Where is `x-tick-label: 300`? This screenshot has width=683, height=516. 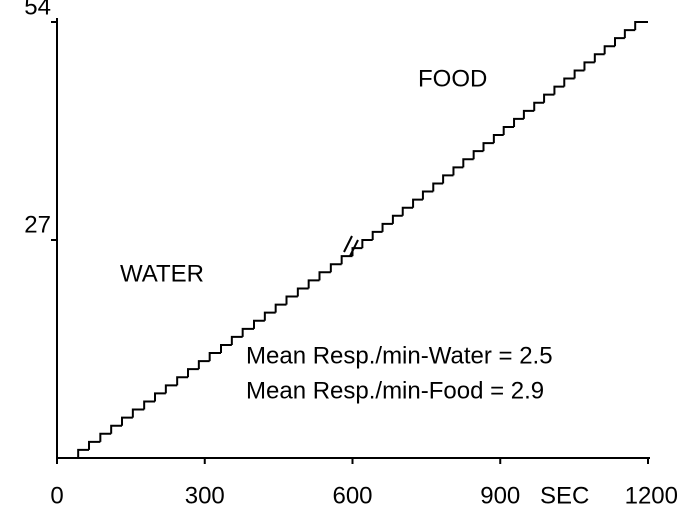
x-tick-label: 300 is located at coordinates (205, 495).